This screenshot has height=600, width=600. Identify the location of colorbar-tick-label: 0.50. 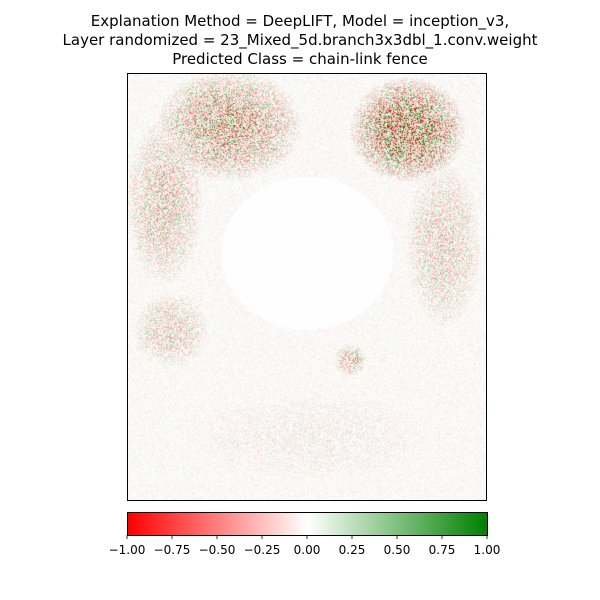
(397, 550).